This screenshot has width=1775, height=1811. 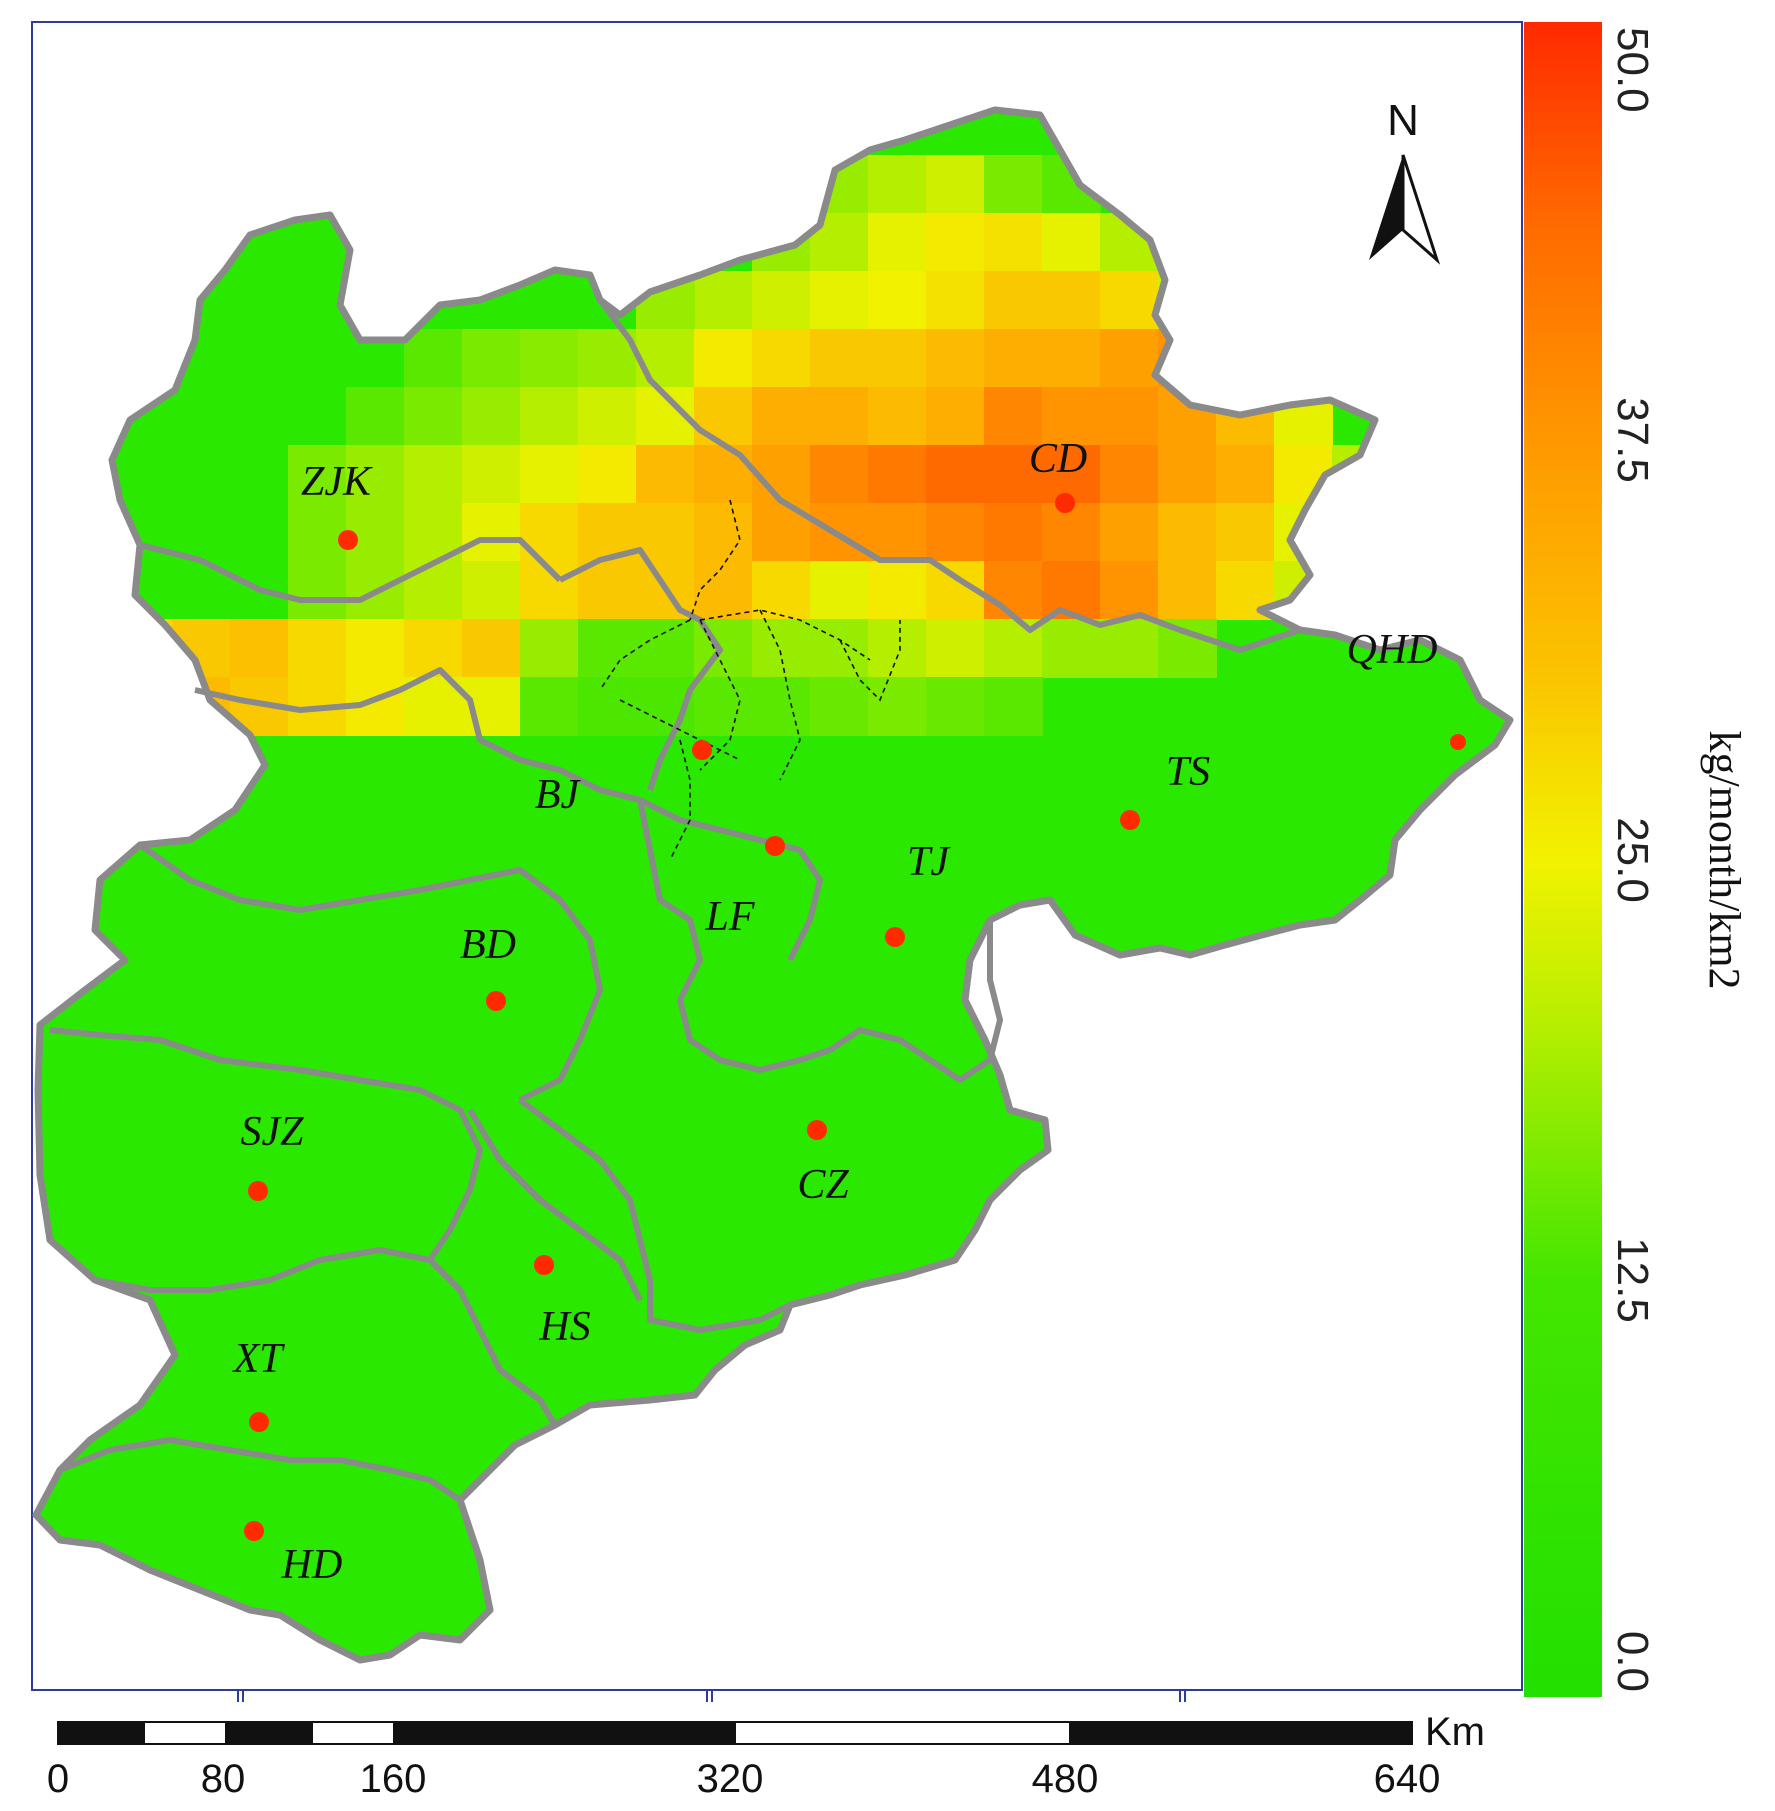 What do you see at coordinates (564, 1327) in the screenshot?
I see `city-label: HS` at bounding box center [564, 1327].